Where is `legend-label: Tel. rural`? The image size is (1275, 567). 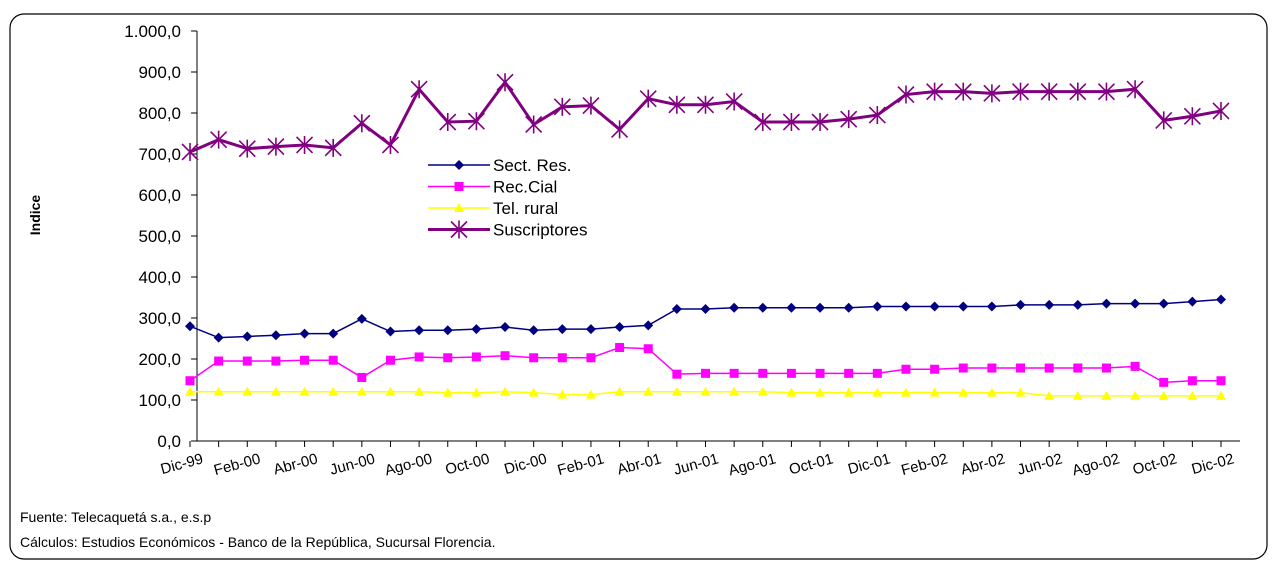 legend-label: Tel. rural is located at coordinates (525, 208).